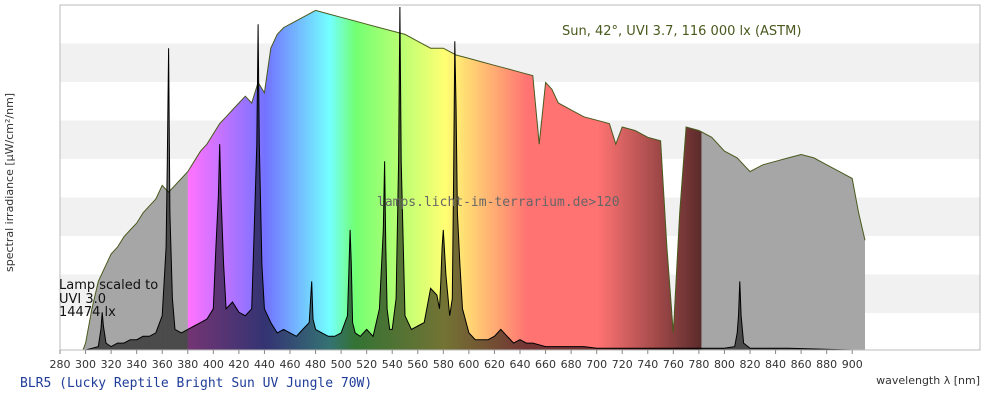 The image size is (1000, 400). I want to click on x-tick-label: 680, so click(571, 364).